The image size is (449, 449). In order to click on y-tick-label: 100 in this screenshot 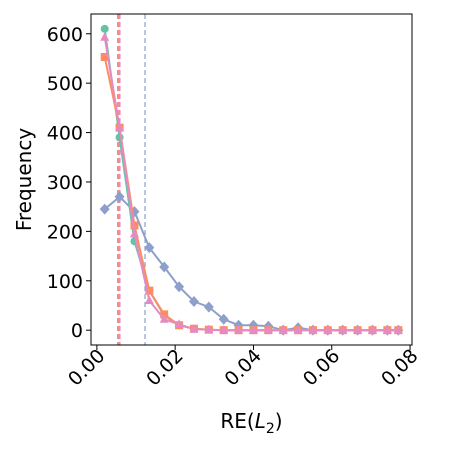, I will do `click(65, 282)`.